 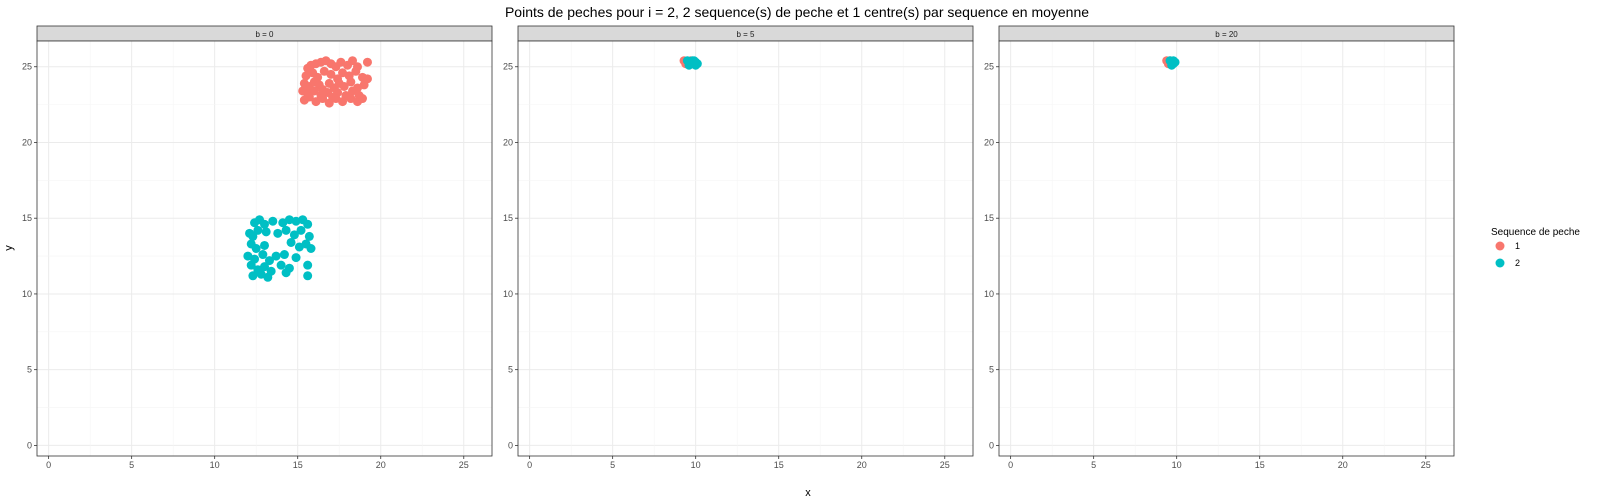 I want to click on facet-strip-label: b = 0, so click(x=264, y=34).